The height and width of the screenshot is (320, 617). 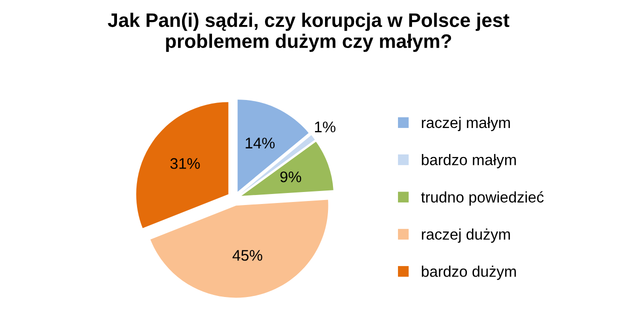 What do you see at coordinates (469, 161) in the screenshot?
I see `legend-label: bardzo małym` at bounding box center [469, 161].